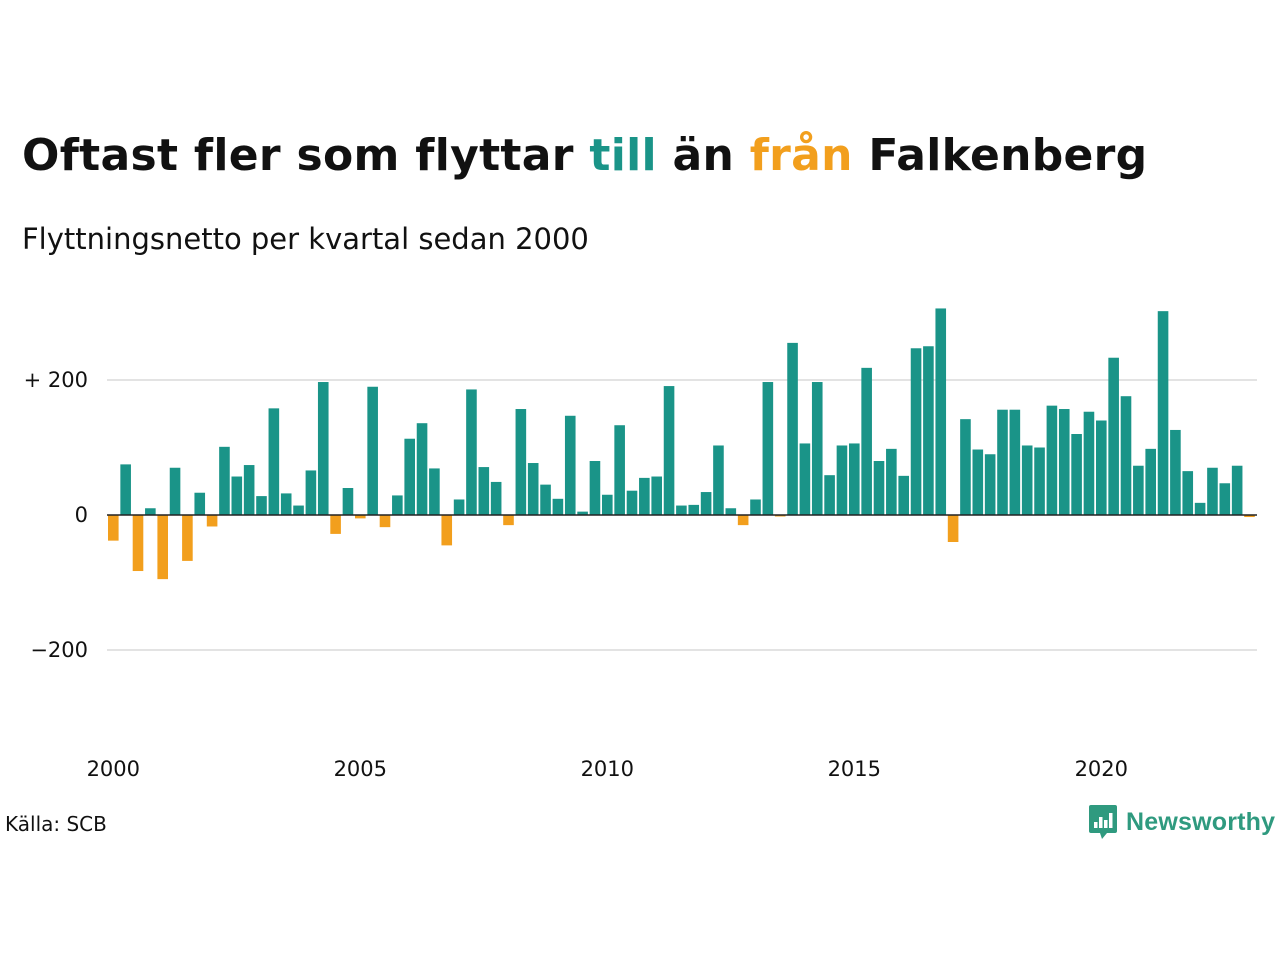 This screenshot has height=960, width=1280. What do you see at coordinates (731, 511) in the screenshot?
I see `bar-2012-k3` at bounding box center [731, 511].